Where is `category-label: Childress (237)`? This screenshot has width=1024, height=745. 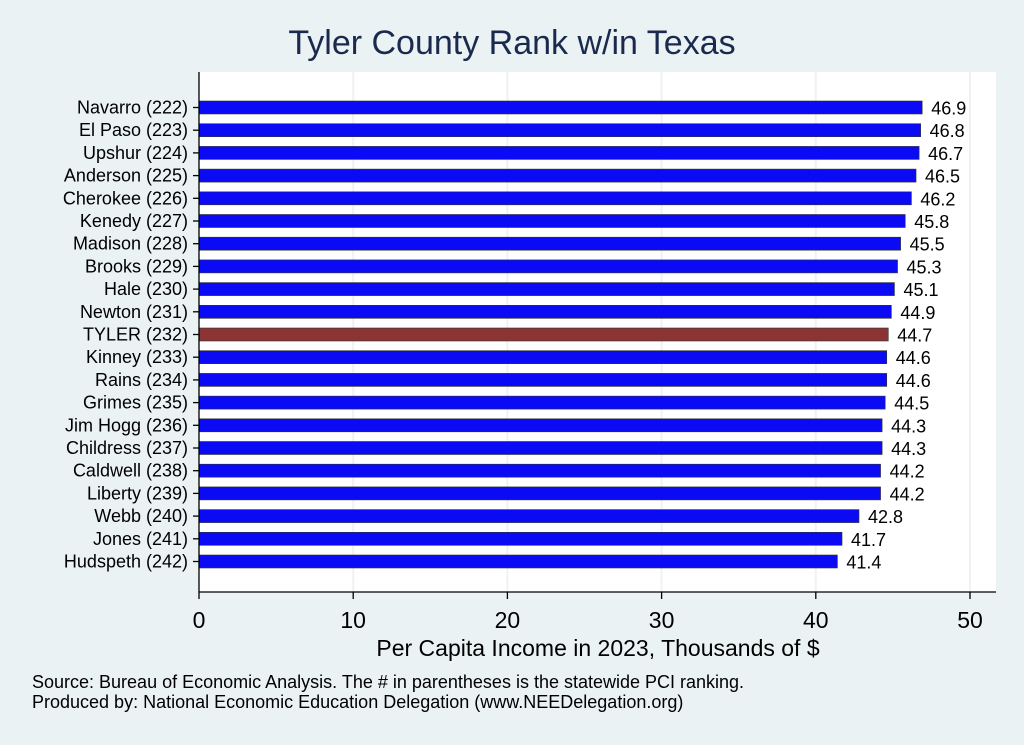
category-label: Childress (237) is located at coordinates (127, 448).